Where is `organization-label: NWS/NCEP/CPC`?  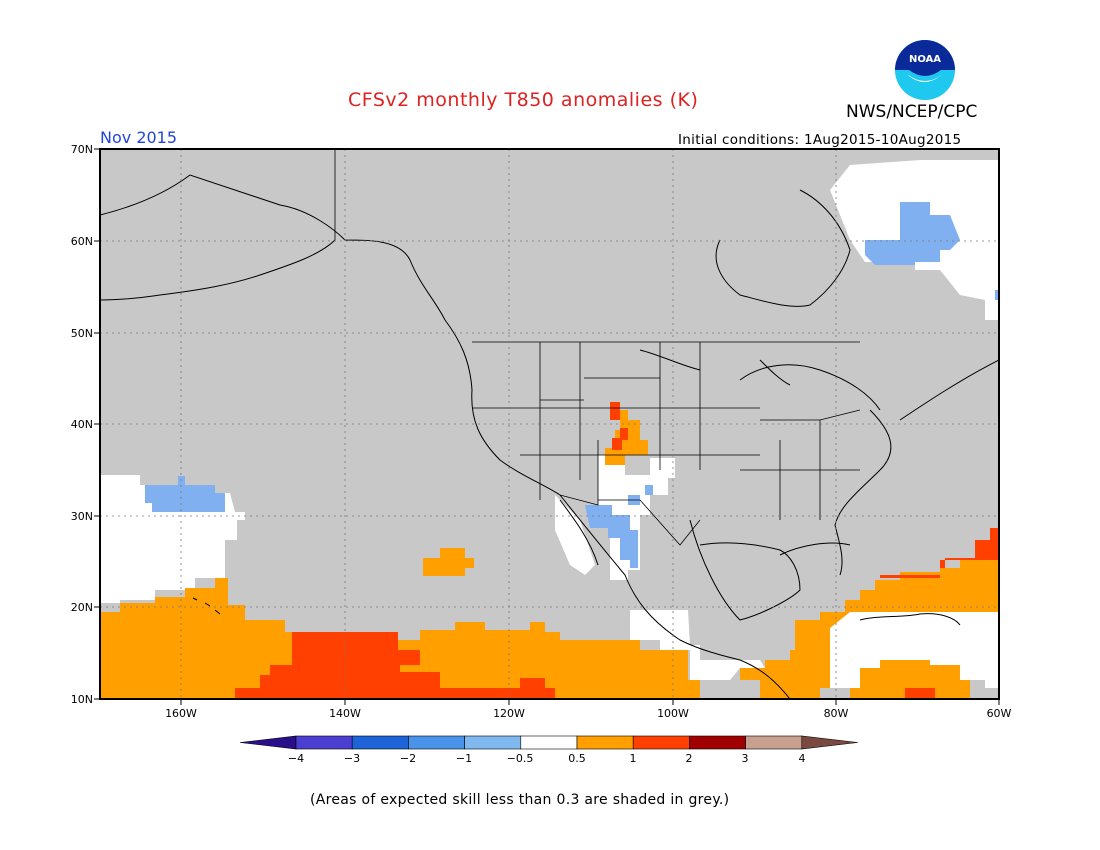
organization-label: NWS/NCEP/CPC is located at coordinates (912, 112).